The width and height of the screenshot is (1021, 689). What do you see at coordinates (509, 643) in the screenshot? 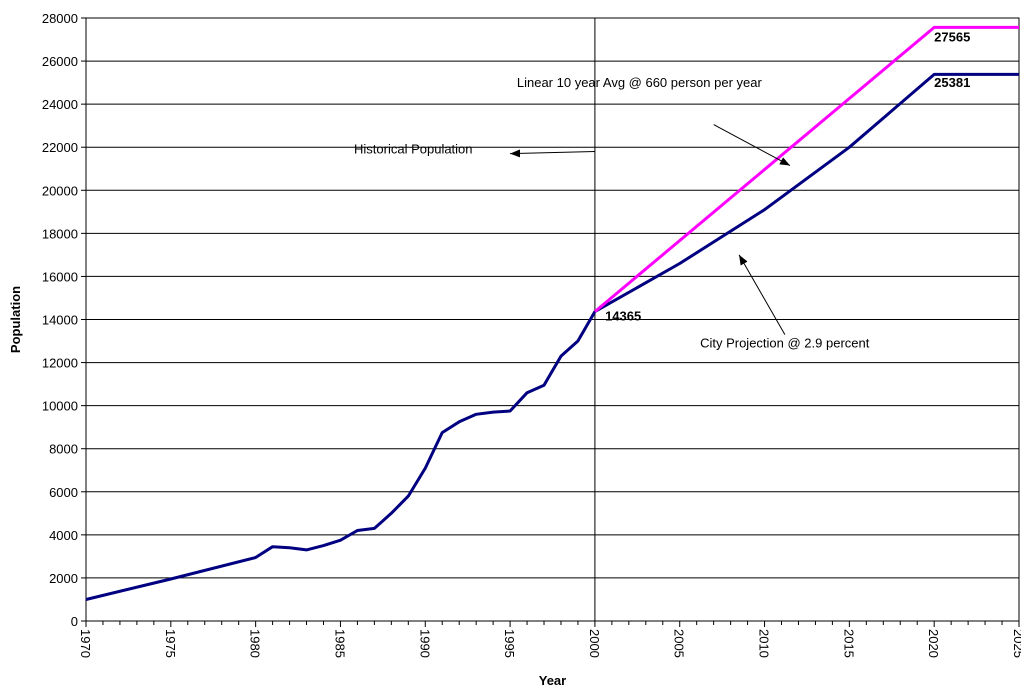
I see `x-tick-label: 1995` at bounding box center [509, 643].